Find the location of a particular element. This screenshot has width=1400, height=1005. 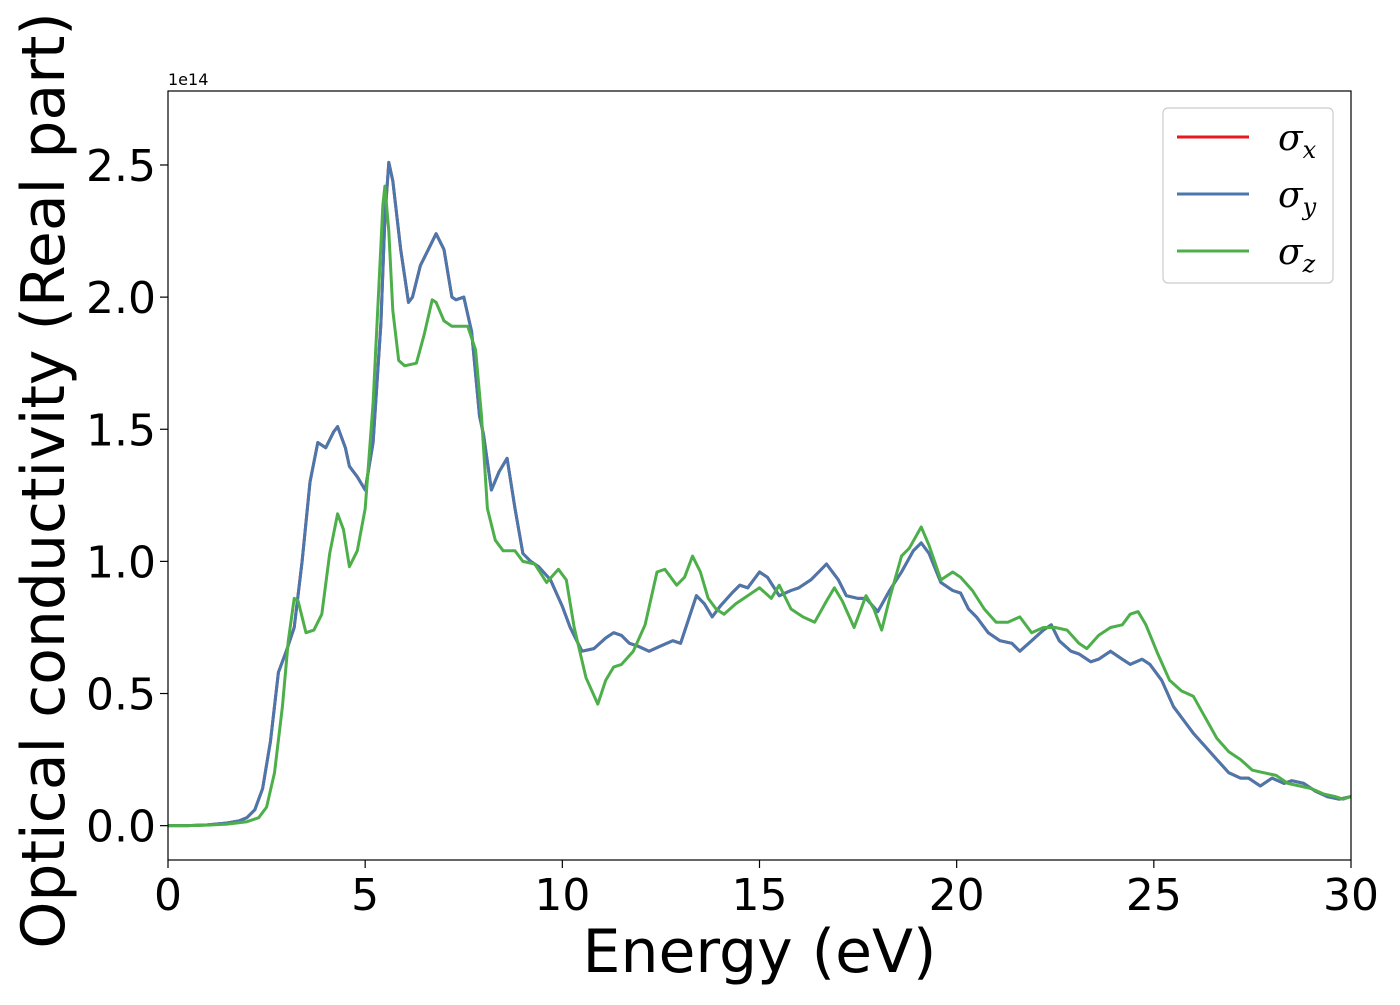

legend-label-z: σz is located at coordinates (1297, 255).